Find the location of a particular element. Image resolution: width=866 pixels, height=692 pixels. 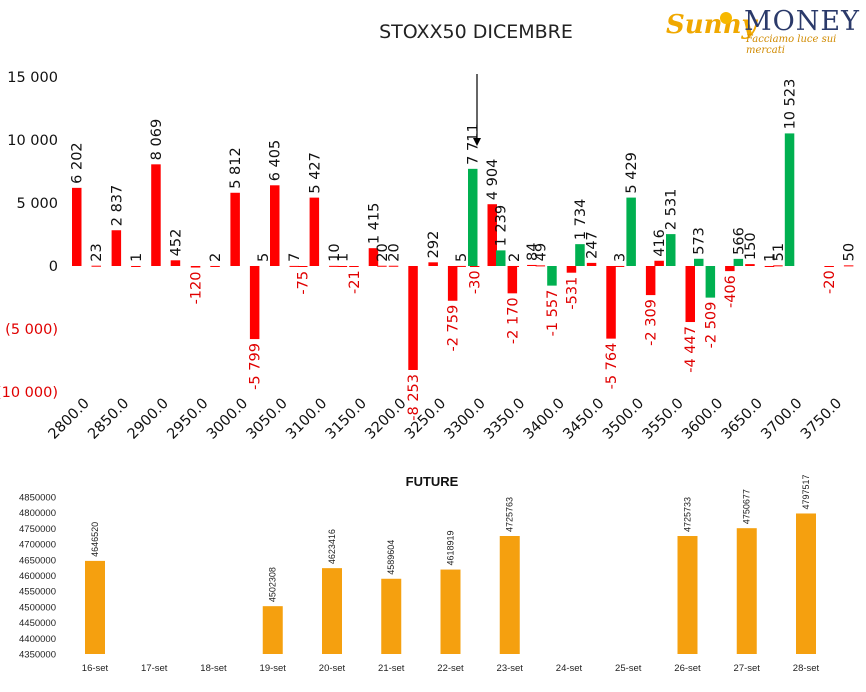

bar-3600.0-s2 is located at coordinates (730, 269).